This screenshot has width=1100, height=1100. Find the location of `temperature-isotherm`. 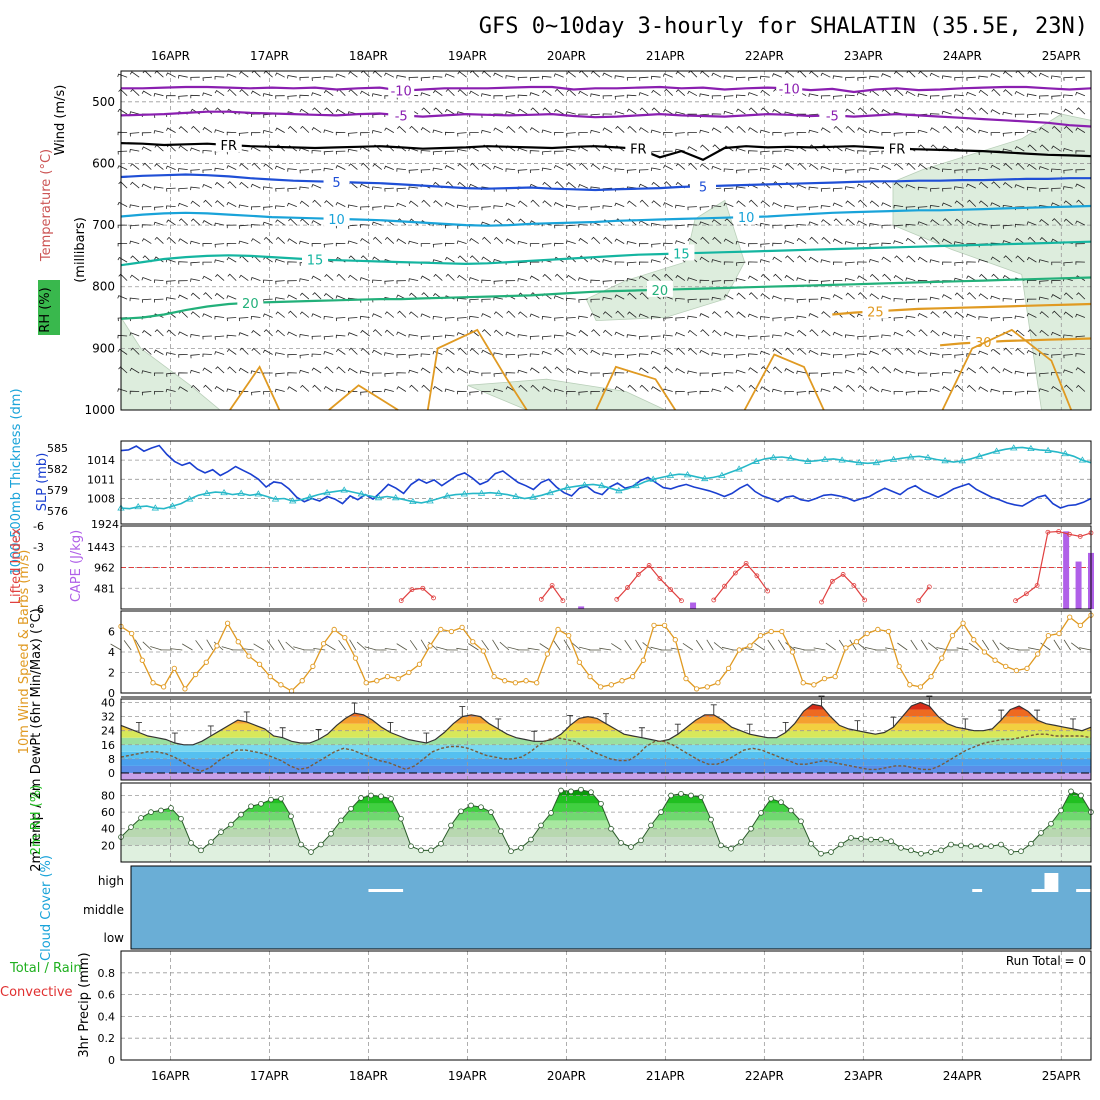

temperature-isotherm is located at coordinates (606, 152).